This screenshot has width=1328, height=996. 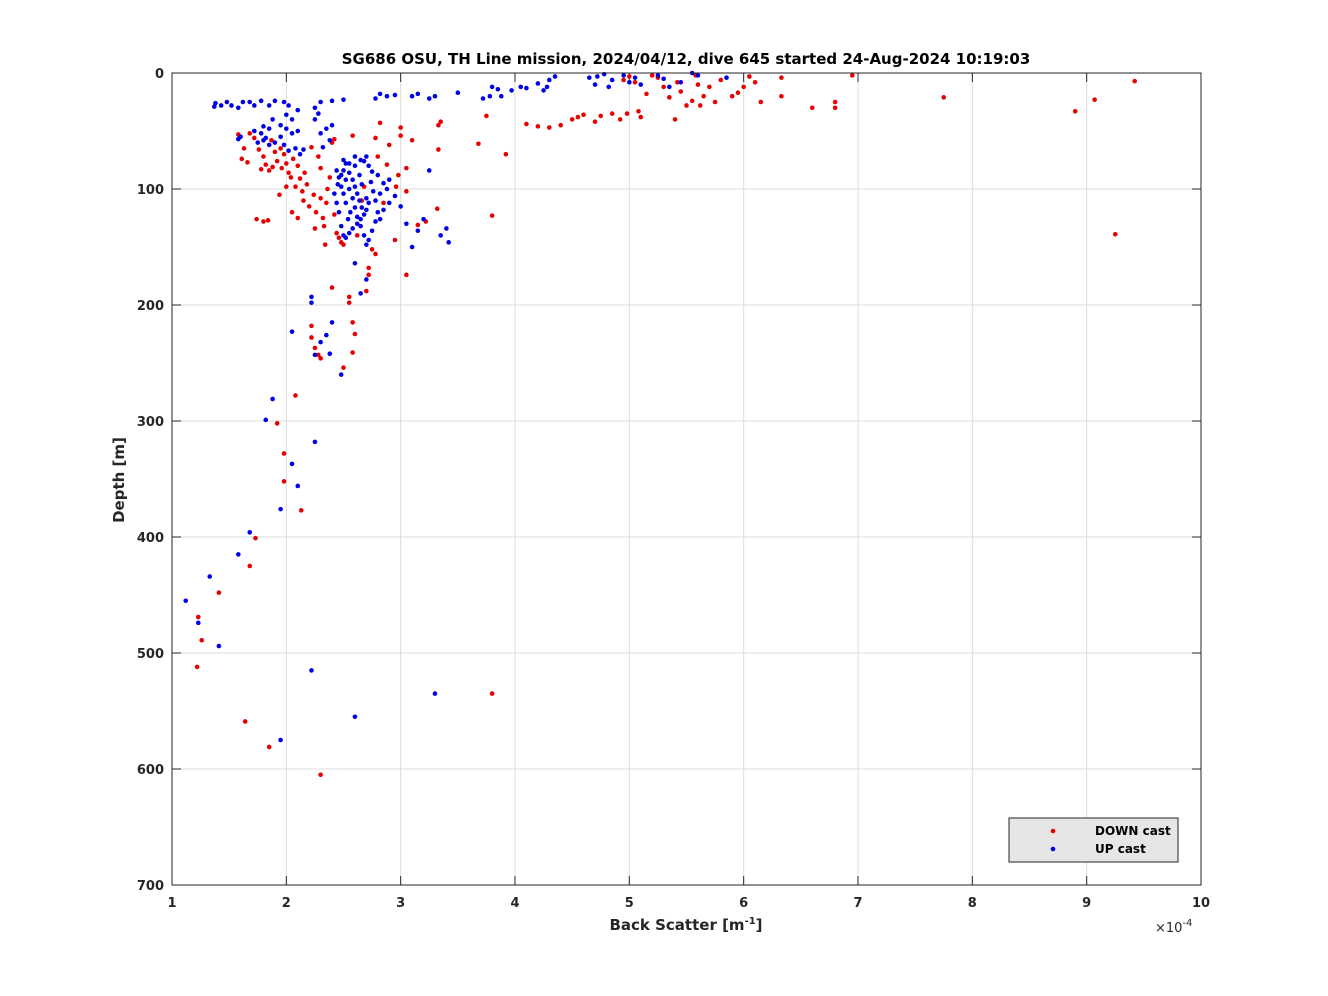 What do you see at coordinates (286, 903) in the screenshot?
I see `x-tick-label: 2` at bounding box center [286, 903].